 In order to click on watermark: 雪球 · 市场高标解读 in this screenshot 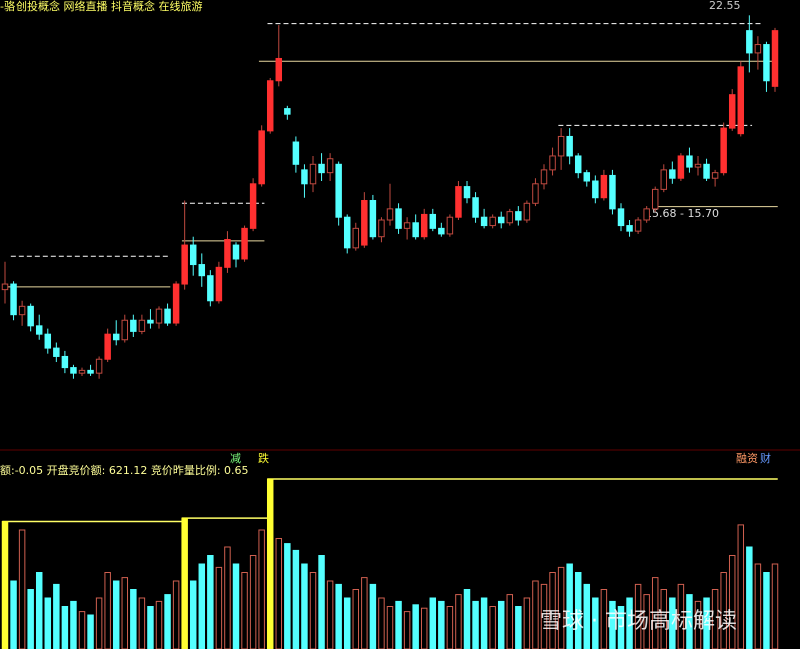, I will do `click(638, 621)`.